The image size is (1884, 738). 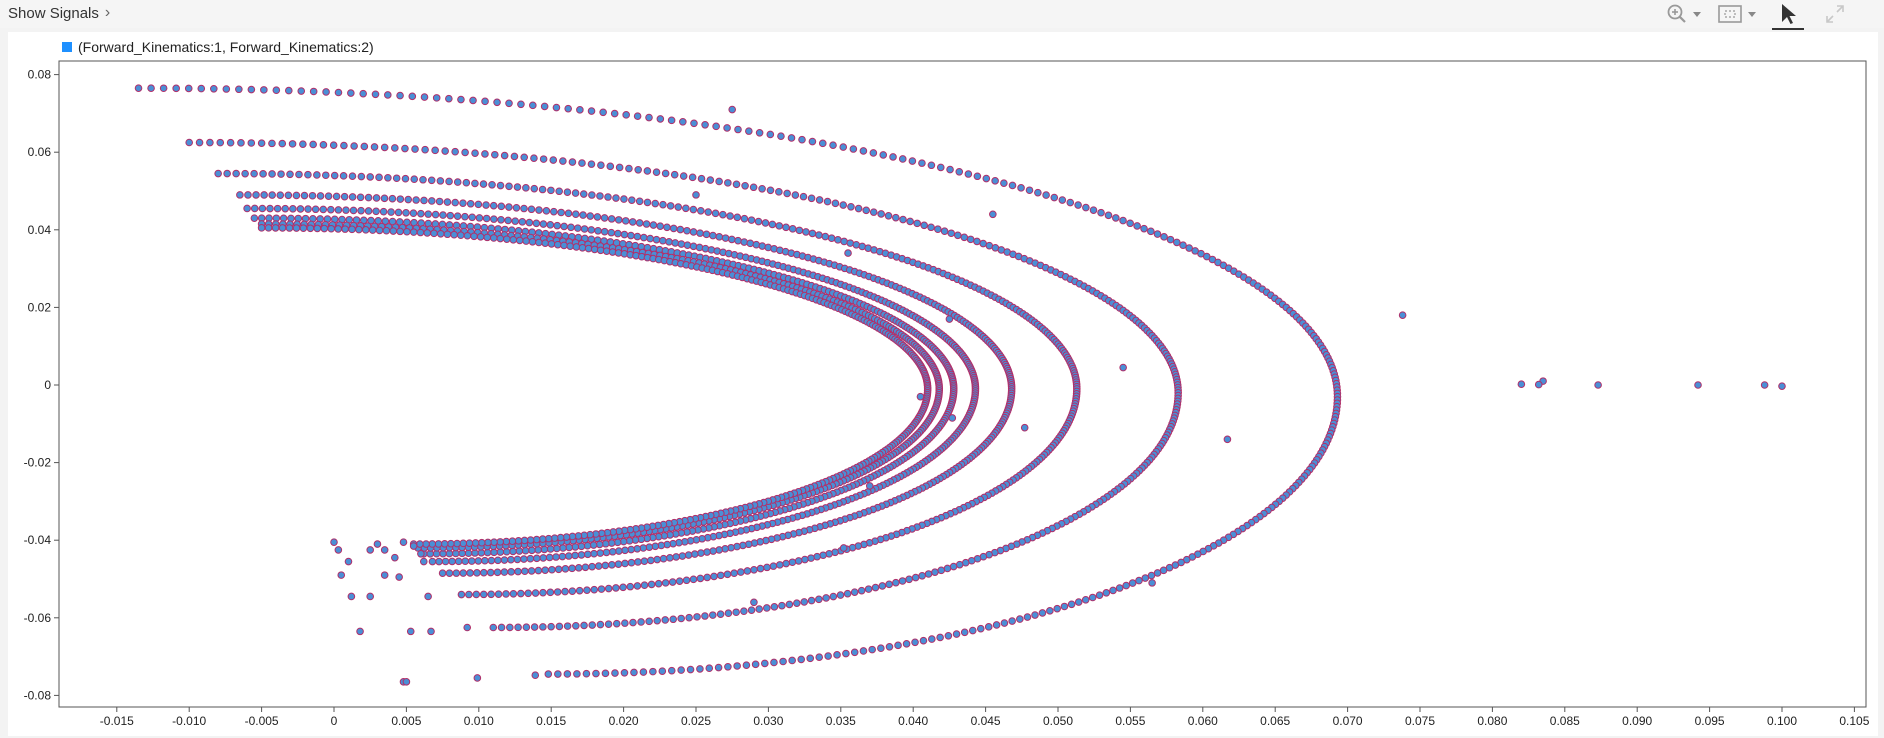 I want to click on active-tool-indicator, so click(x=1788, y=29).